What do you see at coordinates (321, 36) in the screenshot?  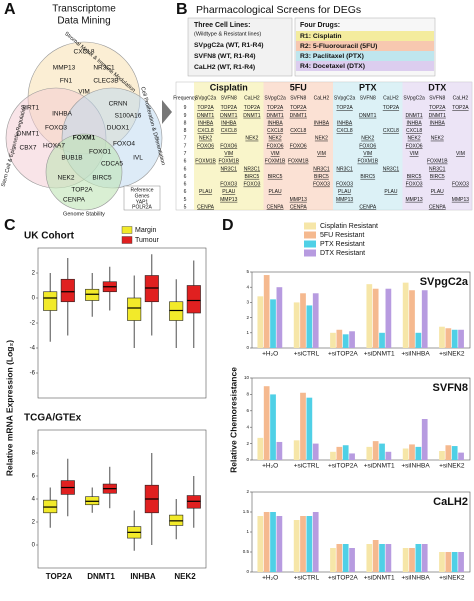 I see `drug: R1: Cisplatin` at bounding box center [321, 36].